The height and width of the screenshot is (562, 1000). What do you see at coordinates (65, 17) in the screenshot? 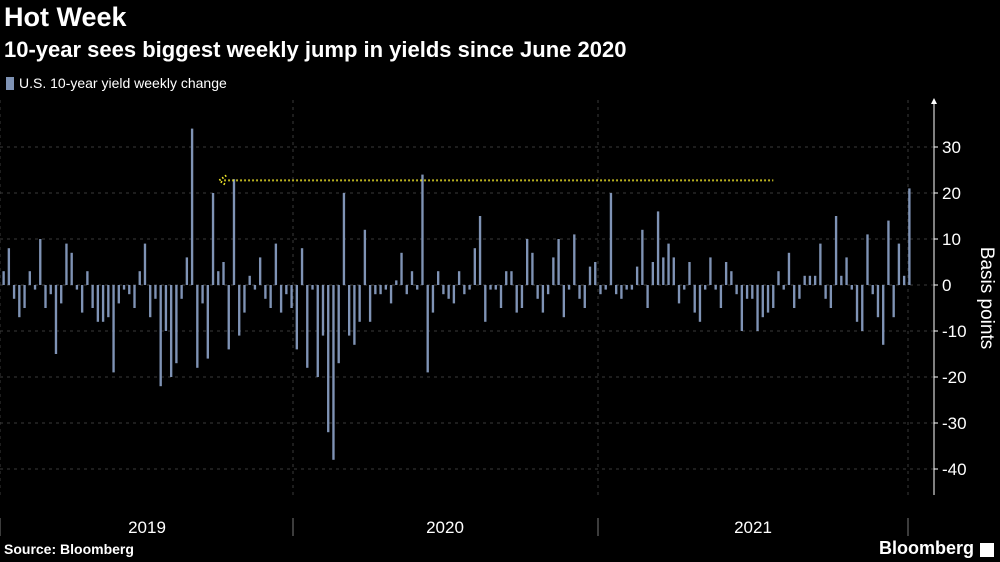
I see `chart-title: Hot Week` at bounding box center [65, 17].